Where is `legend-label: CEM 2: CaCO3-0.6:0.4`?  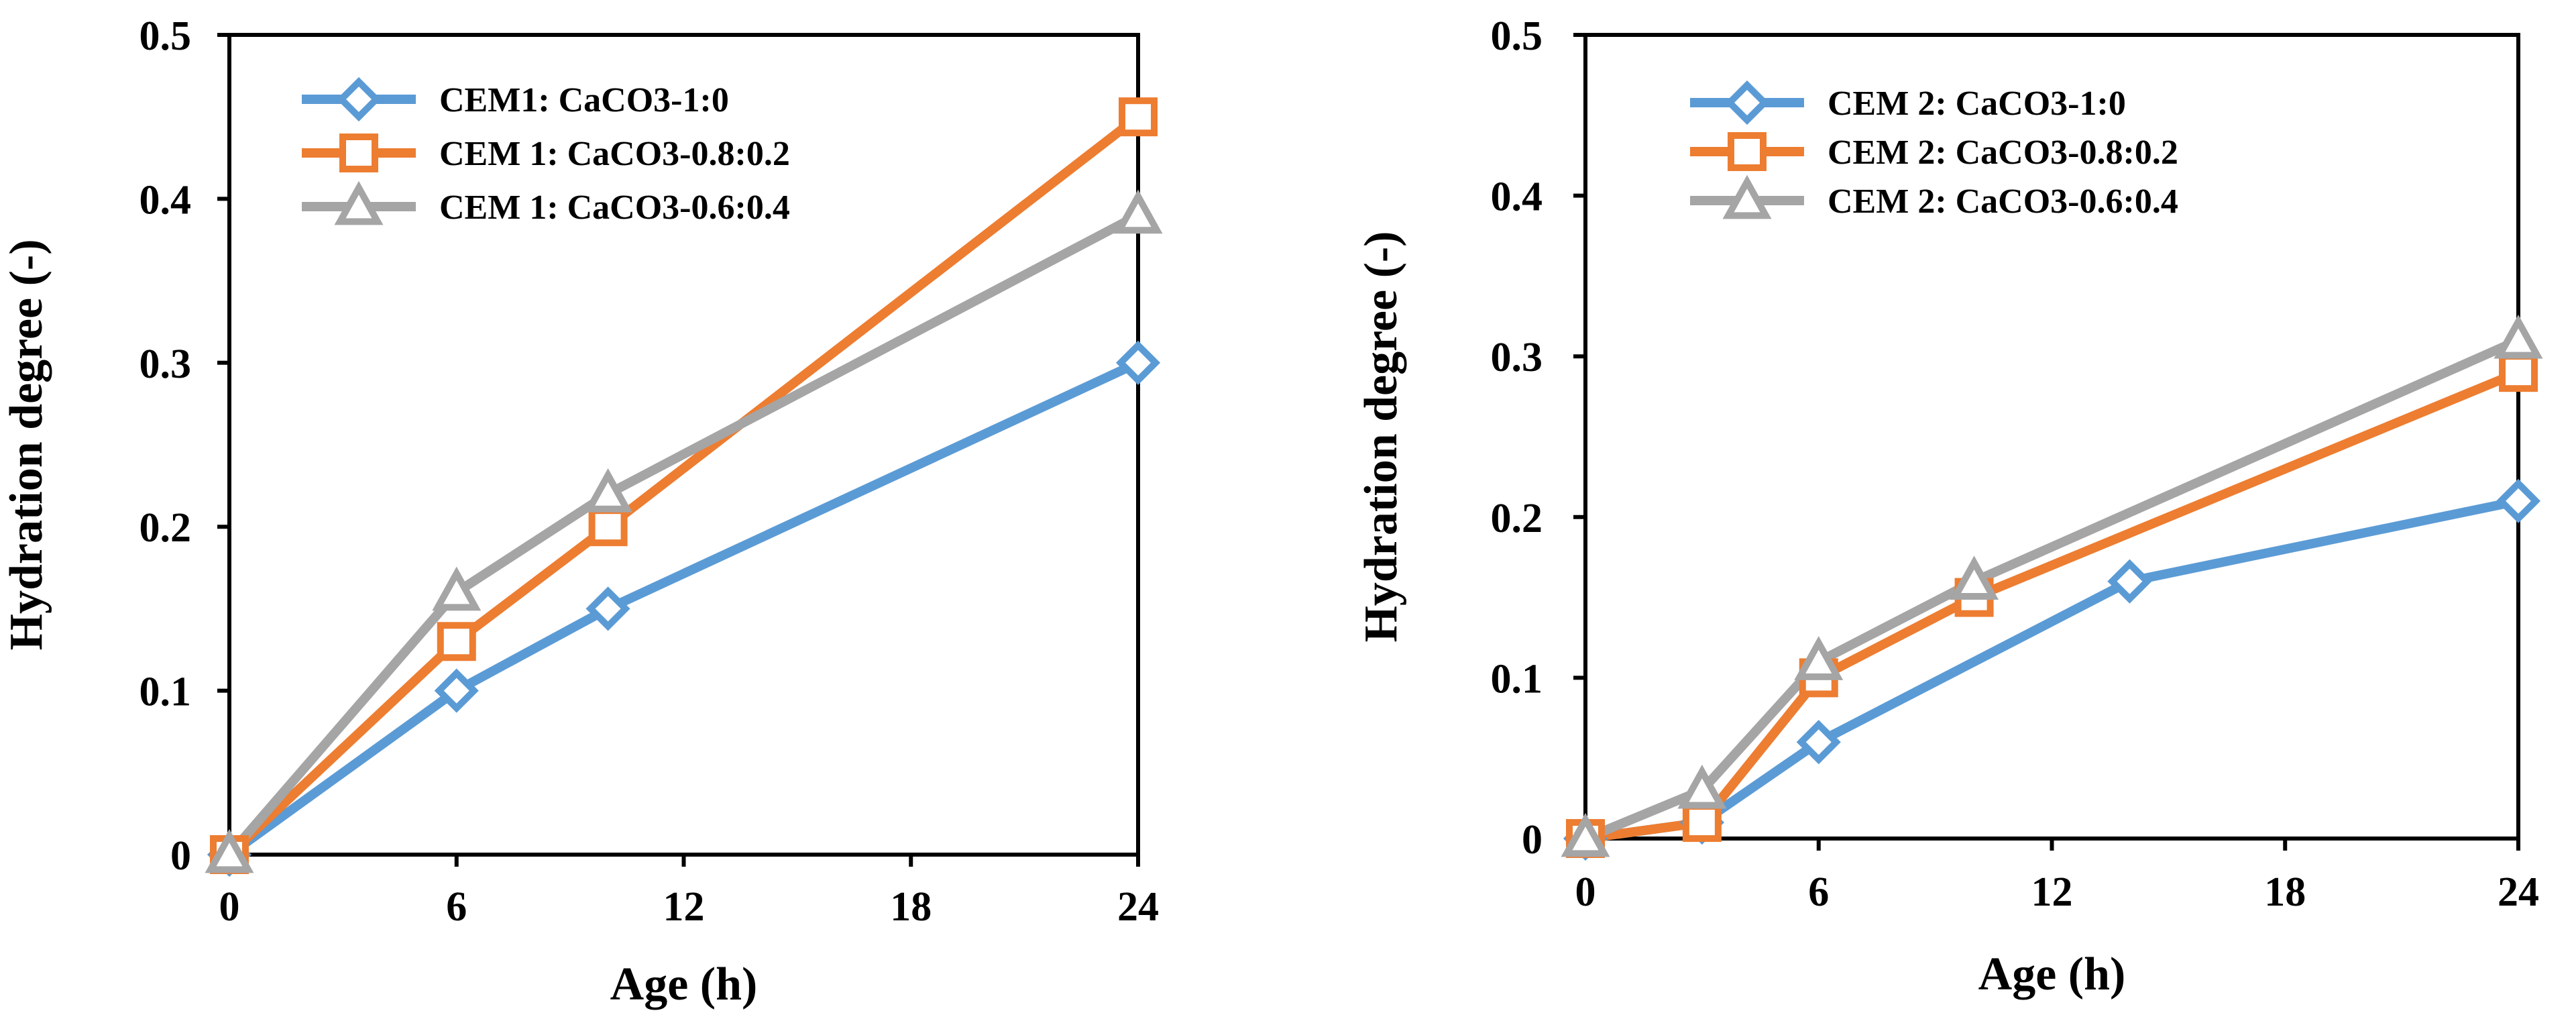
legend-label: CEM 2: CaCO3-0.6:0.4 is located at coordinates (2003, 201).